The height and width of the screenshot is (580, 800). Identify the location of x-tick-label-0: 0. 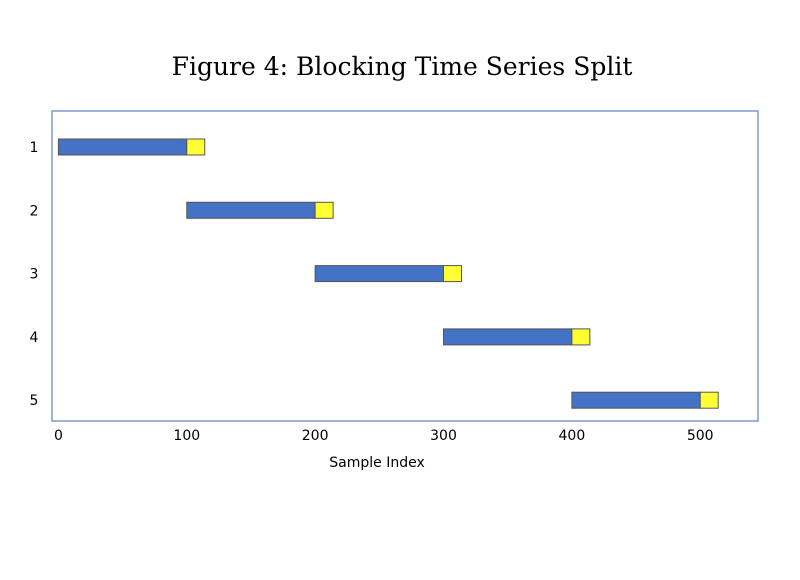
(58, 436).